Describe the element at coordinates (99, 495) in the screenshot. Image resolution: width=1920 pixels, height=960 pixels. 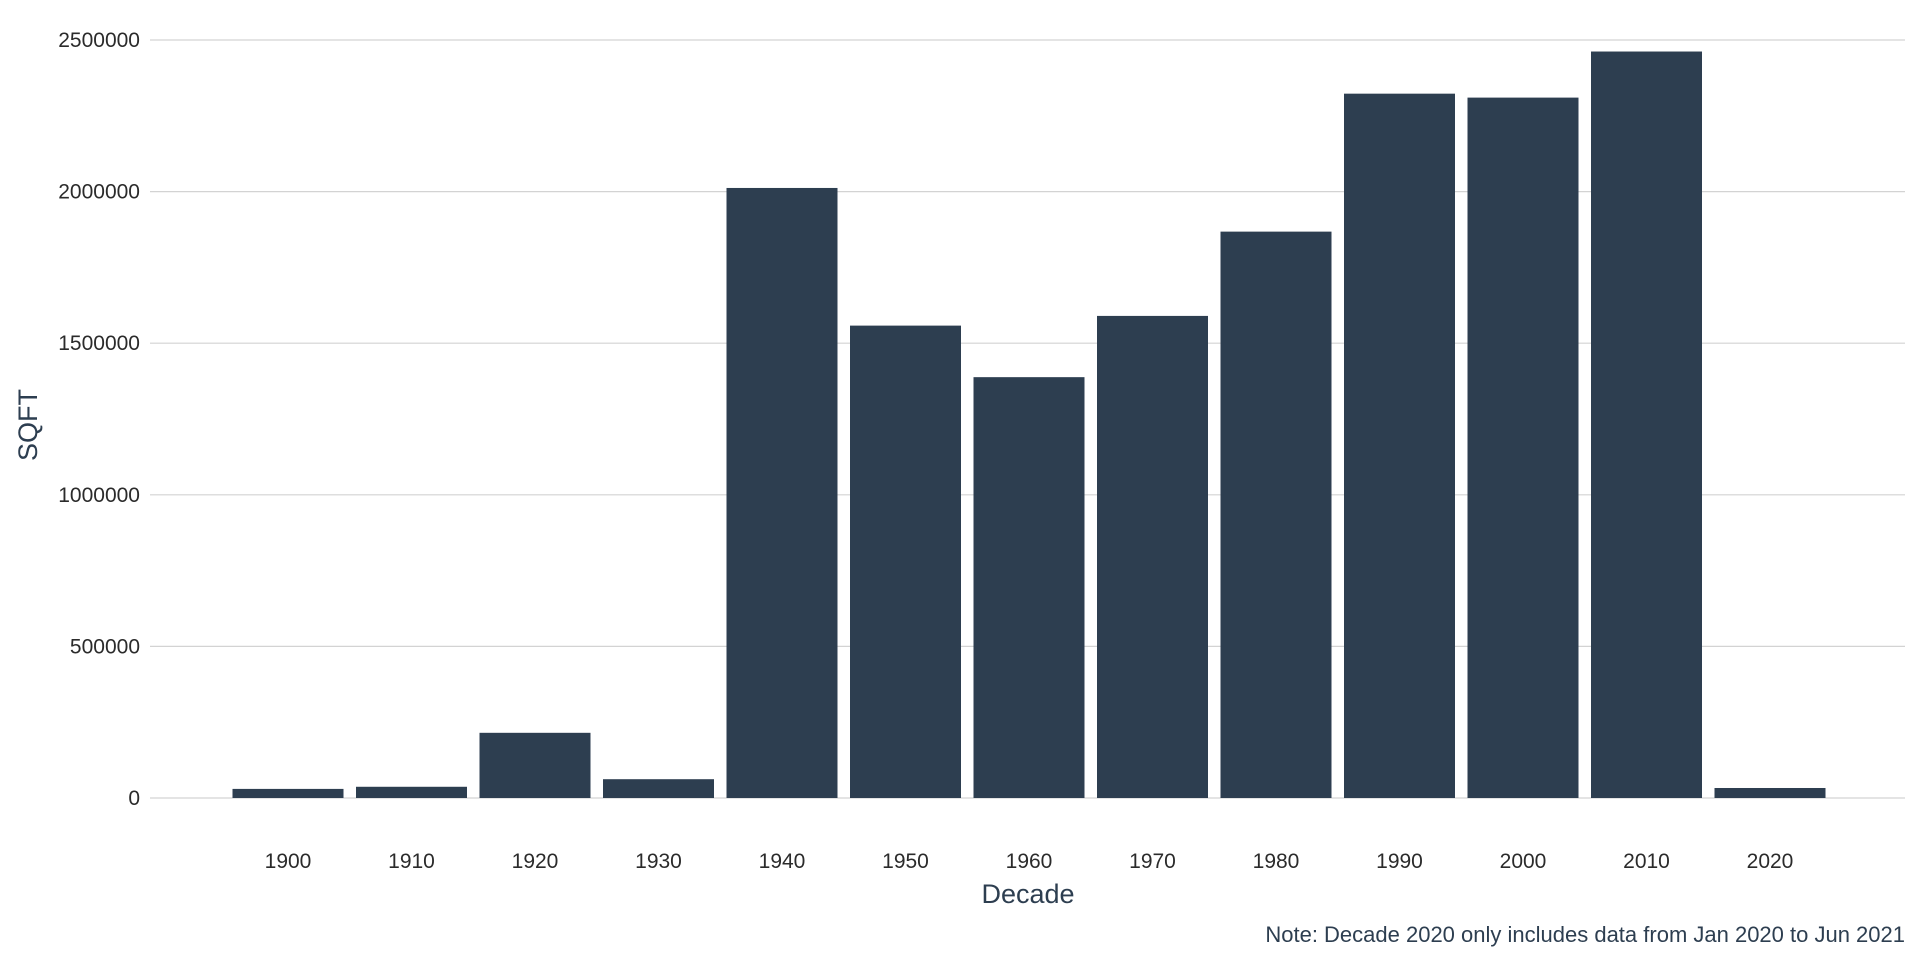
I see `y-tick-label: 1000000` at that location.